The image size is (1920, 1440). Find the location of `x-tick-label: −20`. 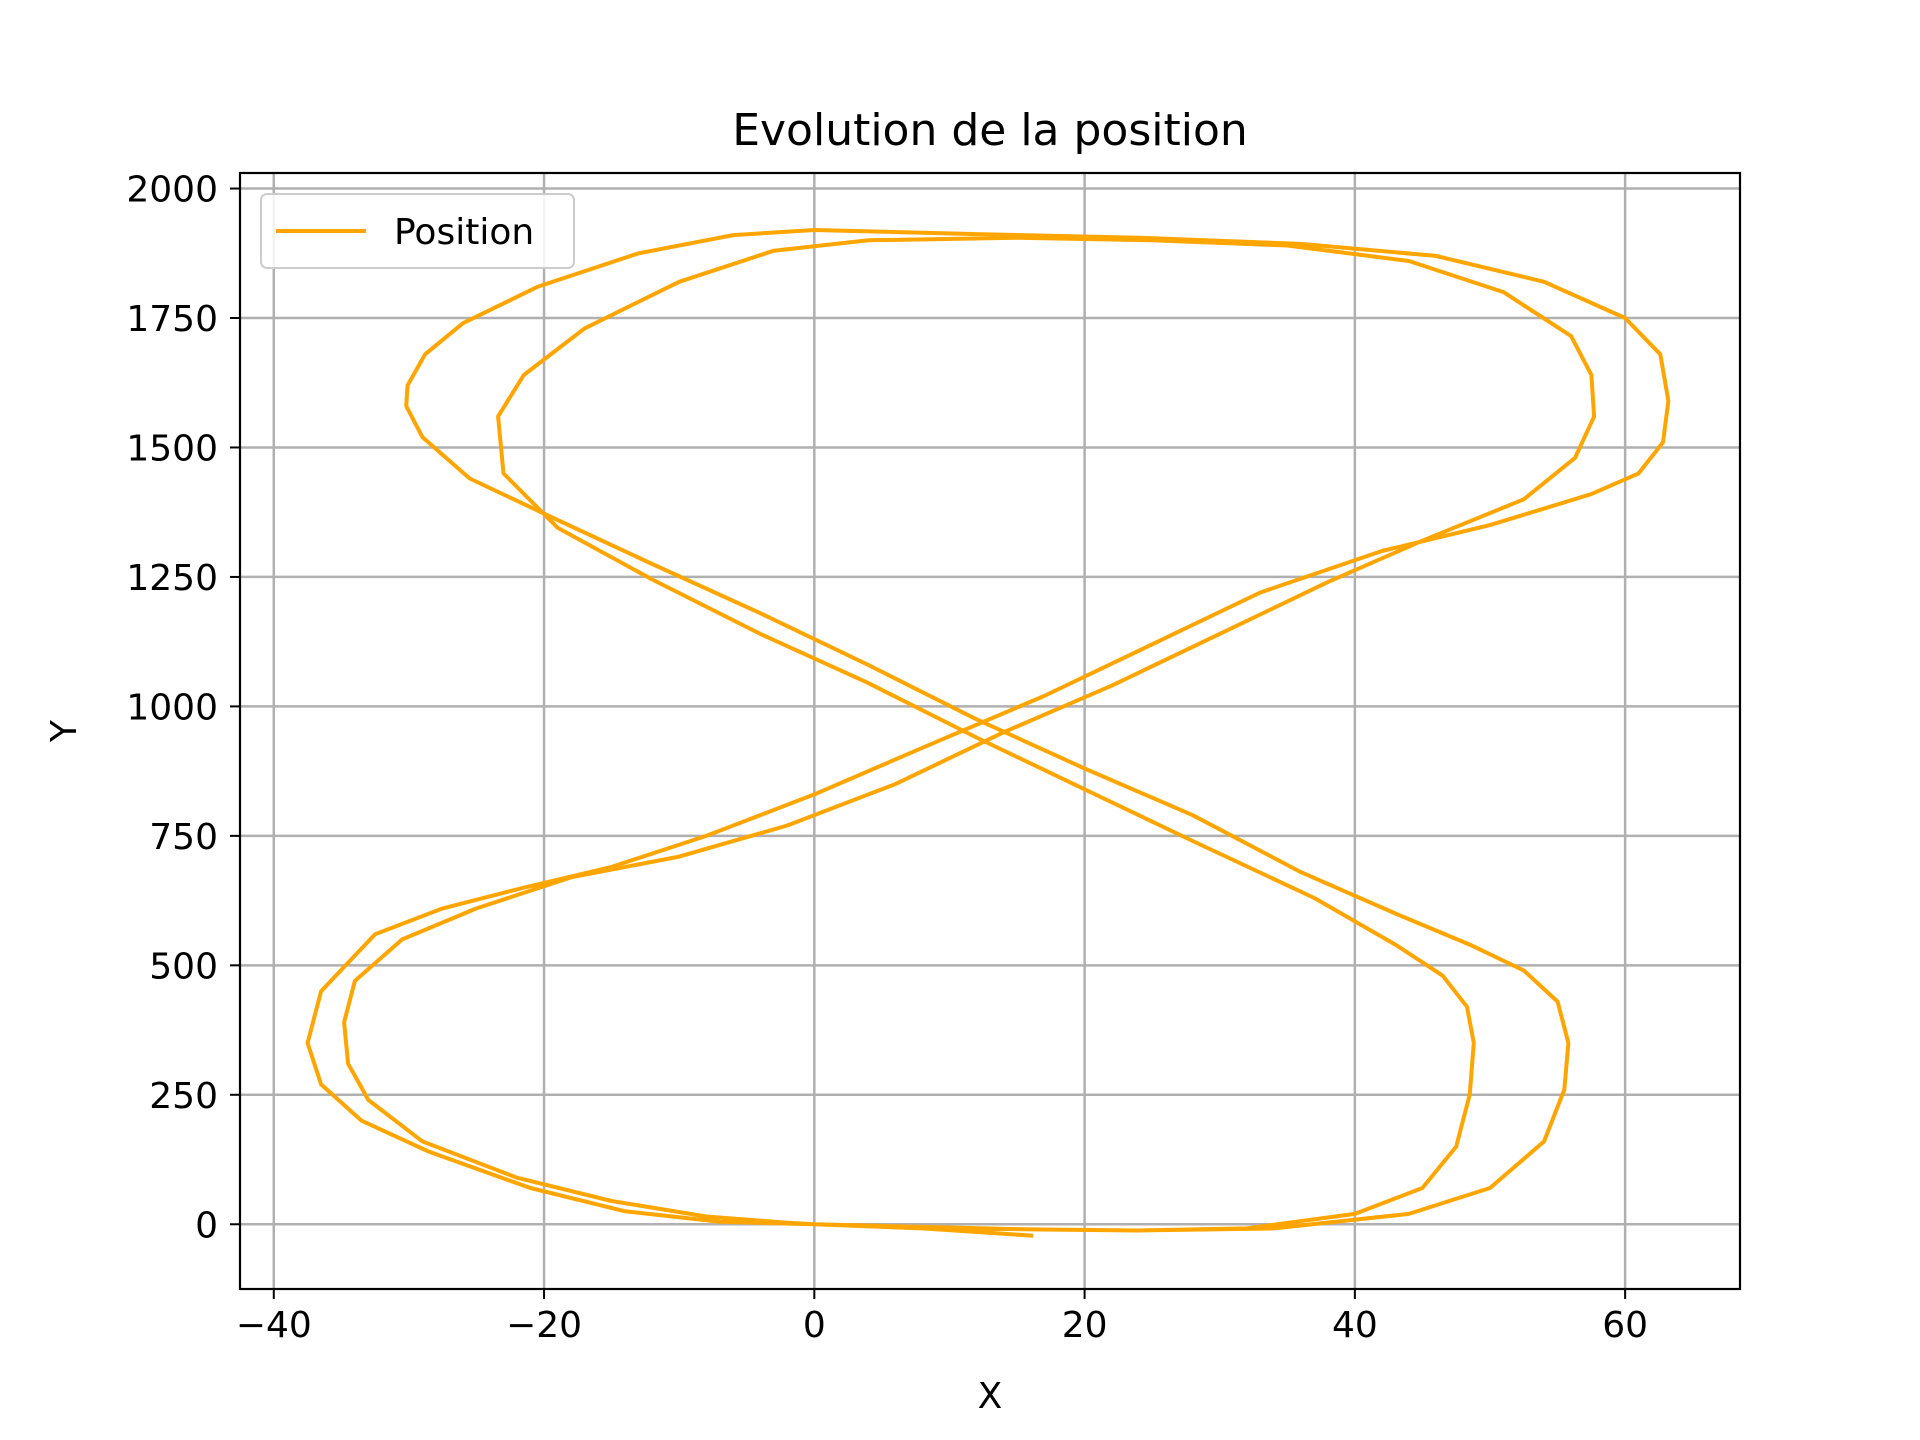

x-tick-label: −20 is located at coordinates (544, 1325).